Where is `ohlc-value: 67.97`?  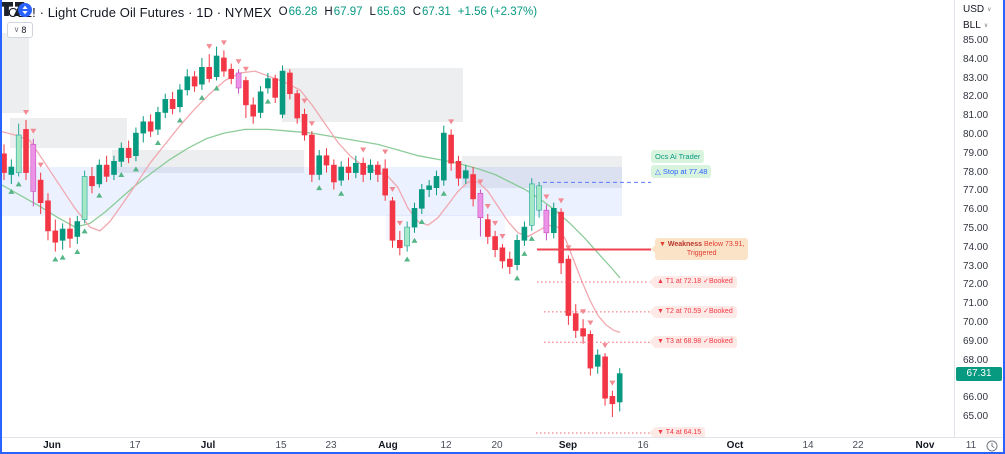 ohlc-value: 67.97 is located at coordinates (348, 12).